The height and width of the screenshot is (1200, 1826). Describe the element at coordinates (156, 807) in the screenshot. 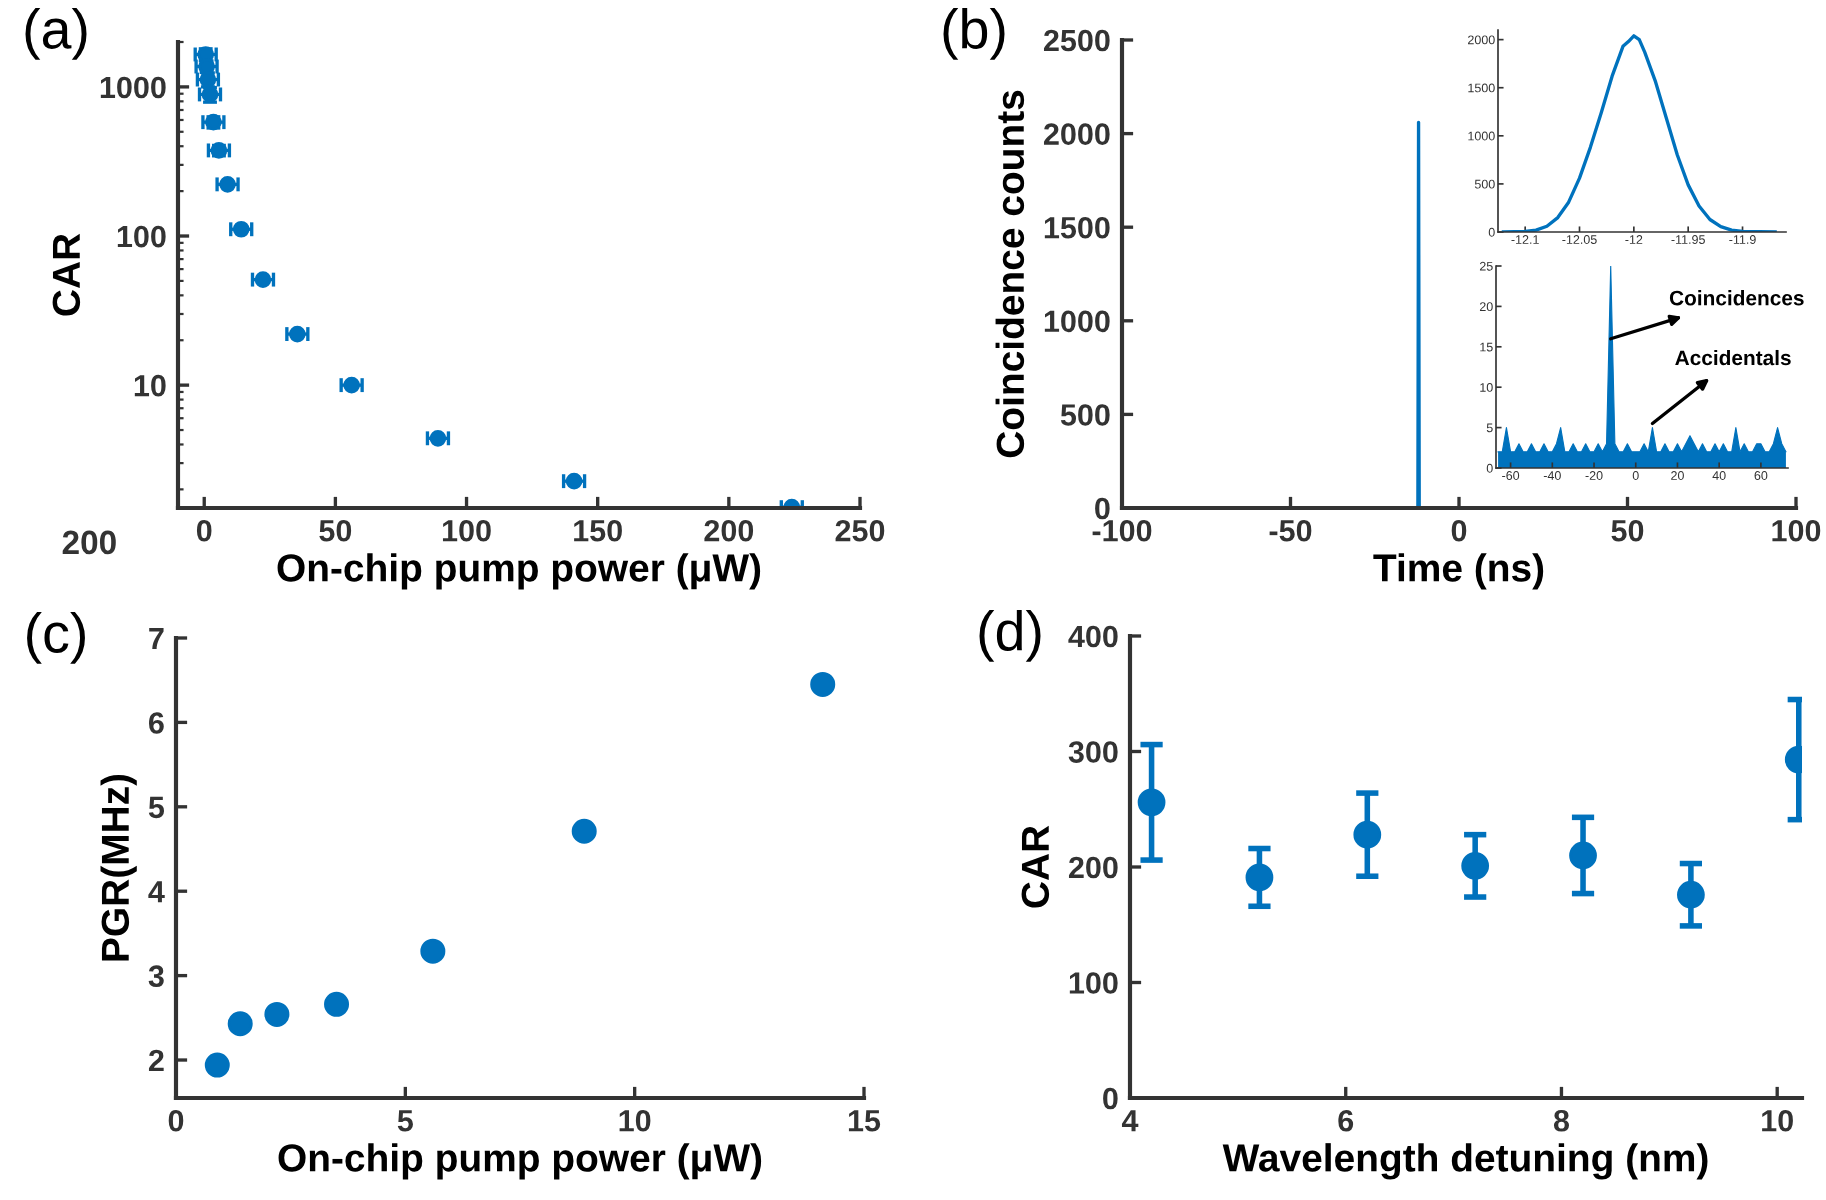

I see `y-tick-label: 5` at that location.